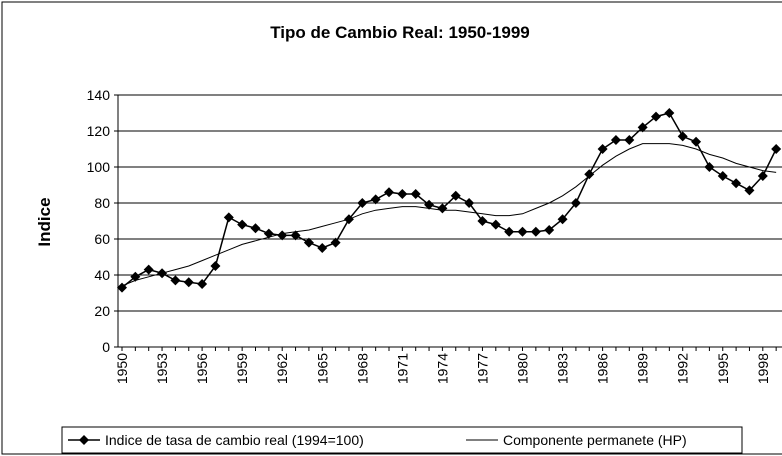 The image size is (782, 456). I want to click on y-tick-label: 120, so click(99, 131).